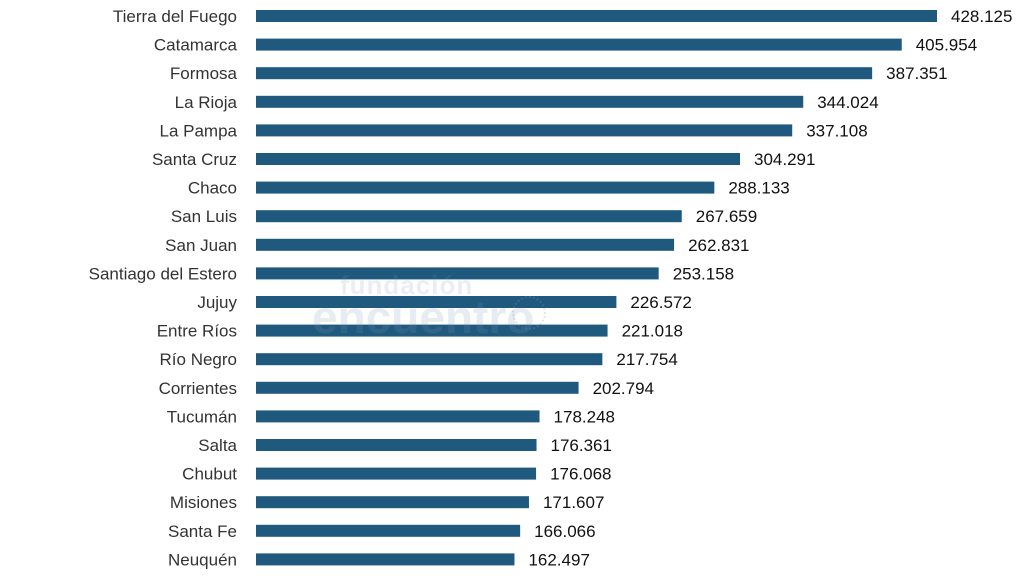  What do you see at coordinates (175, 16) in the screenshot?
I see `category-label: Tierra del Fuego` at bounding box center [175, 16].